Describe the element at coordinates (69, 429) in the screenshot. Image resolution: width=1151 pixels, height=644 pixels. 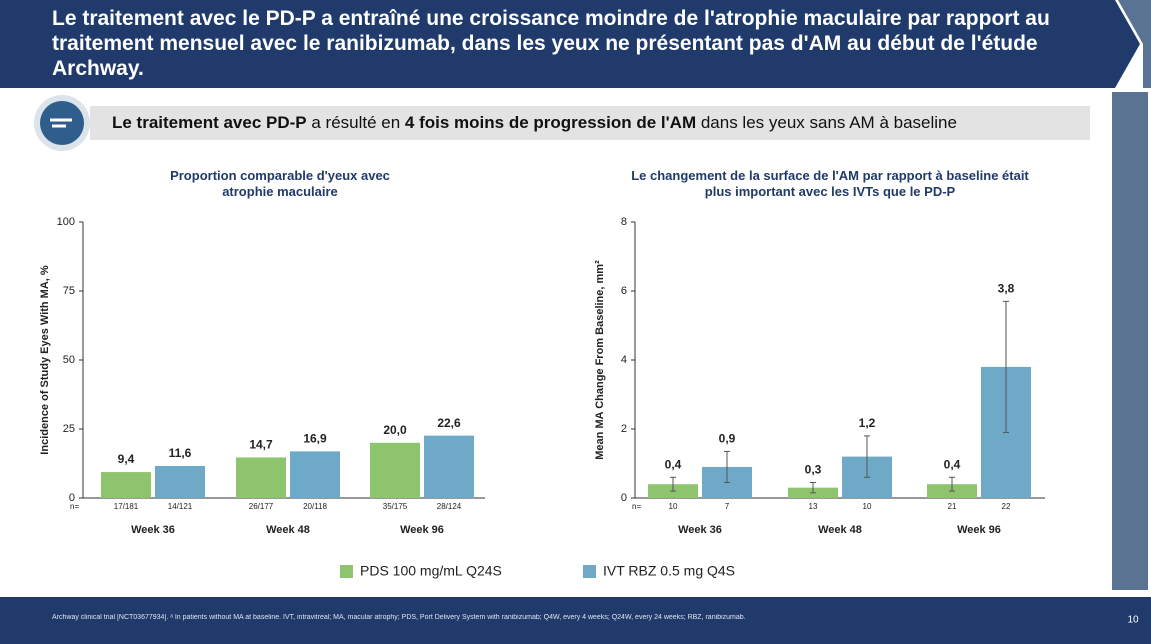
I see `y-tick-label: 25` at that location.